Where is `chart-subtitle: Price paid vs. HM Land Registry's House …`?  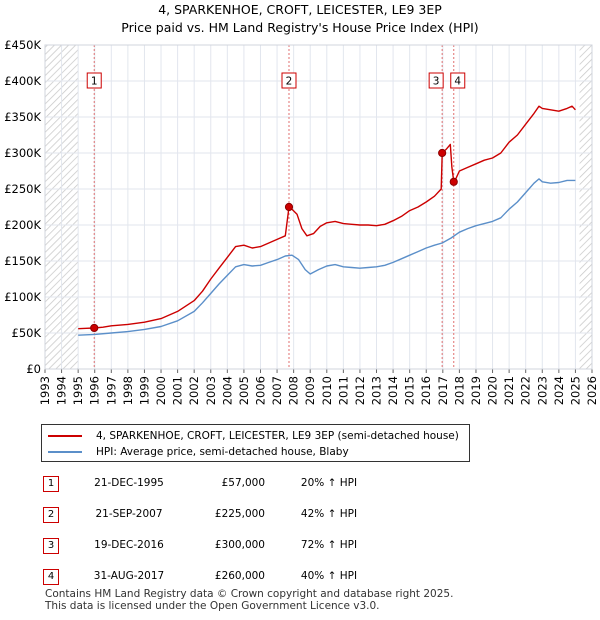
chart-subtitle: Price paid vs. HM Land Registry's House … is located at coordinates (300, 27).